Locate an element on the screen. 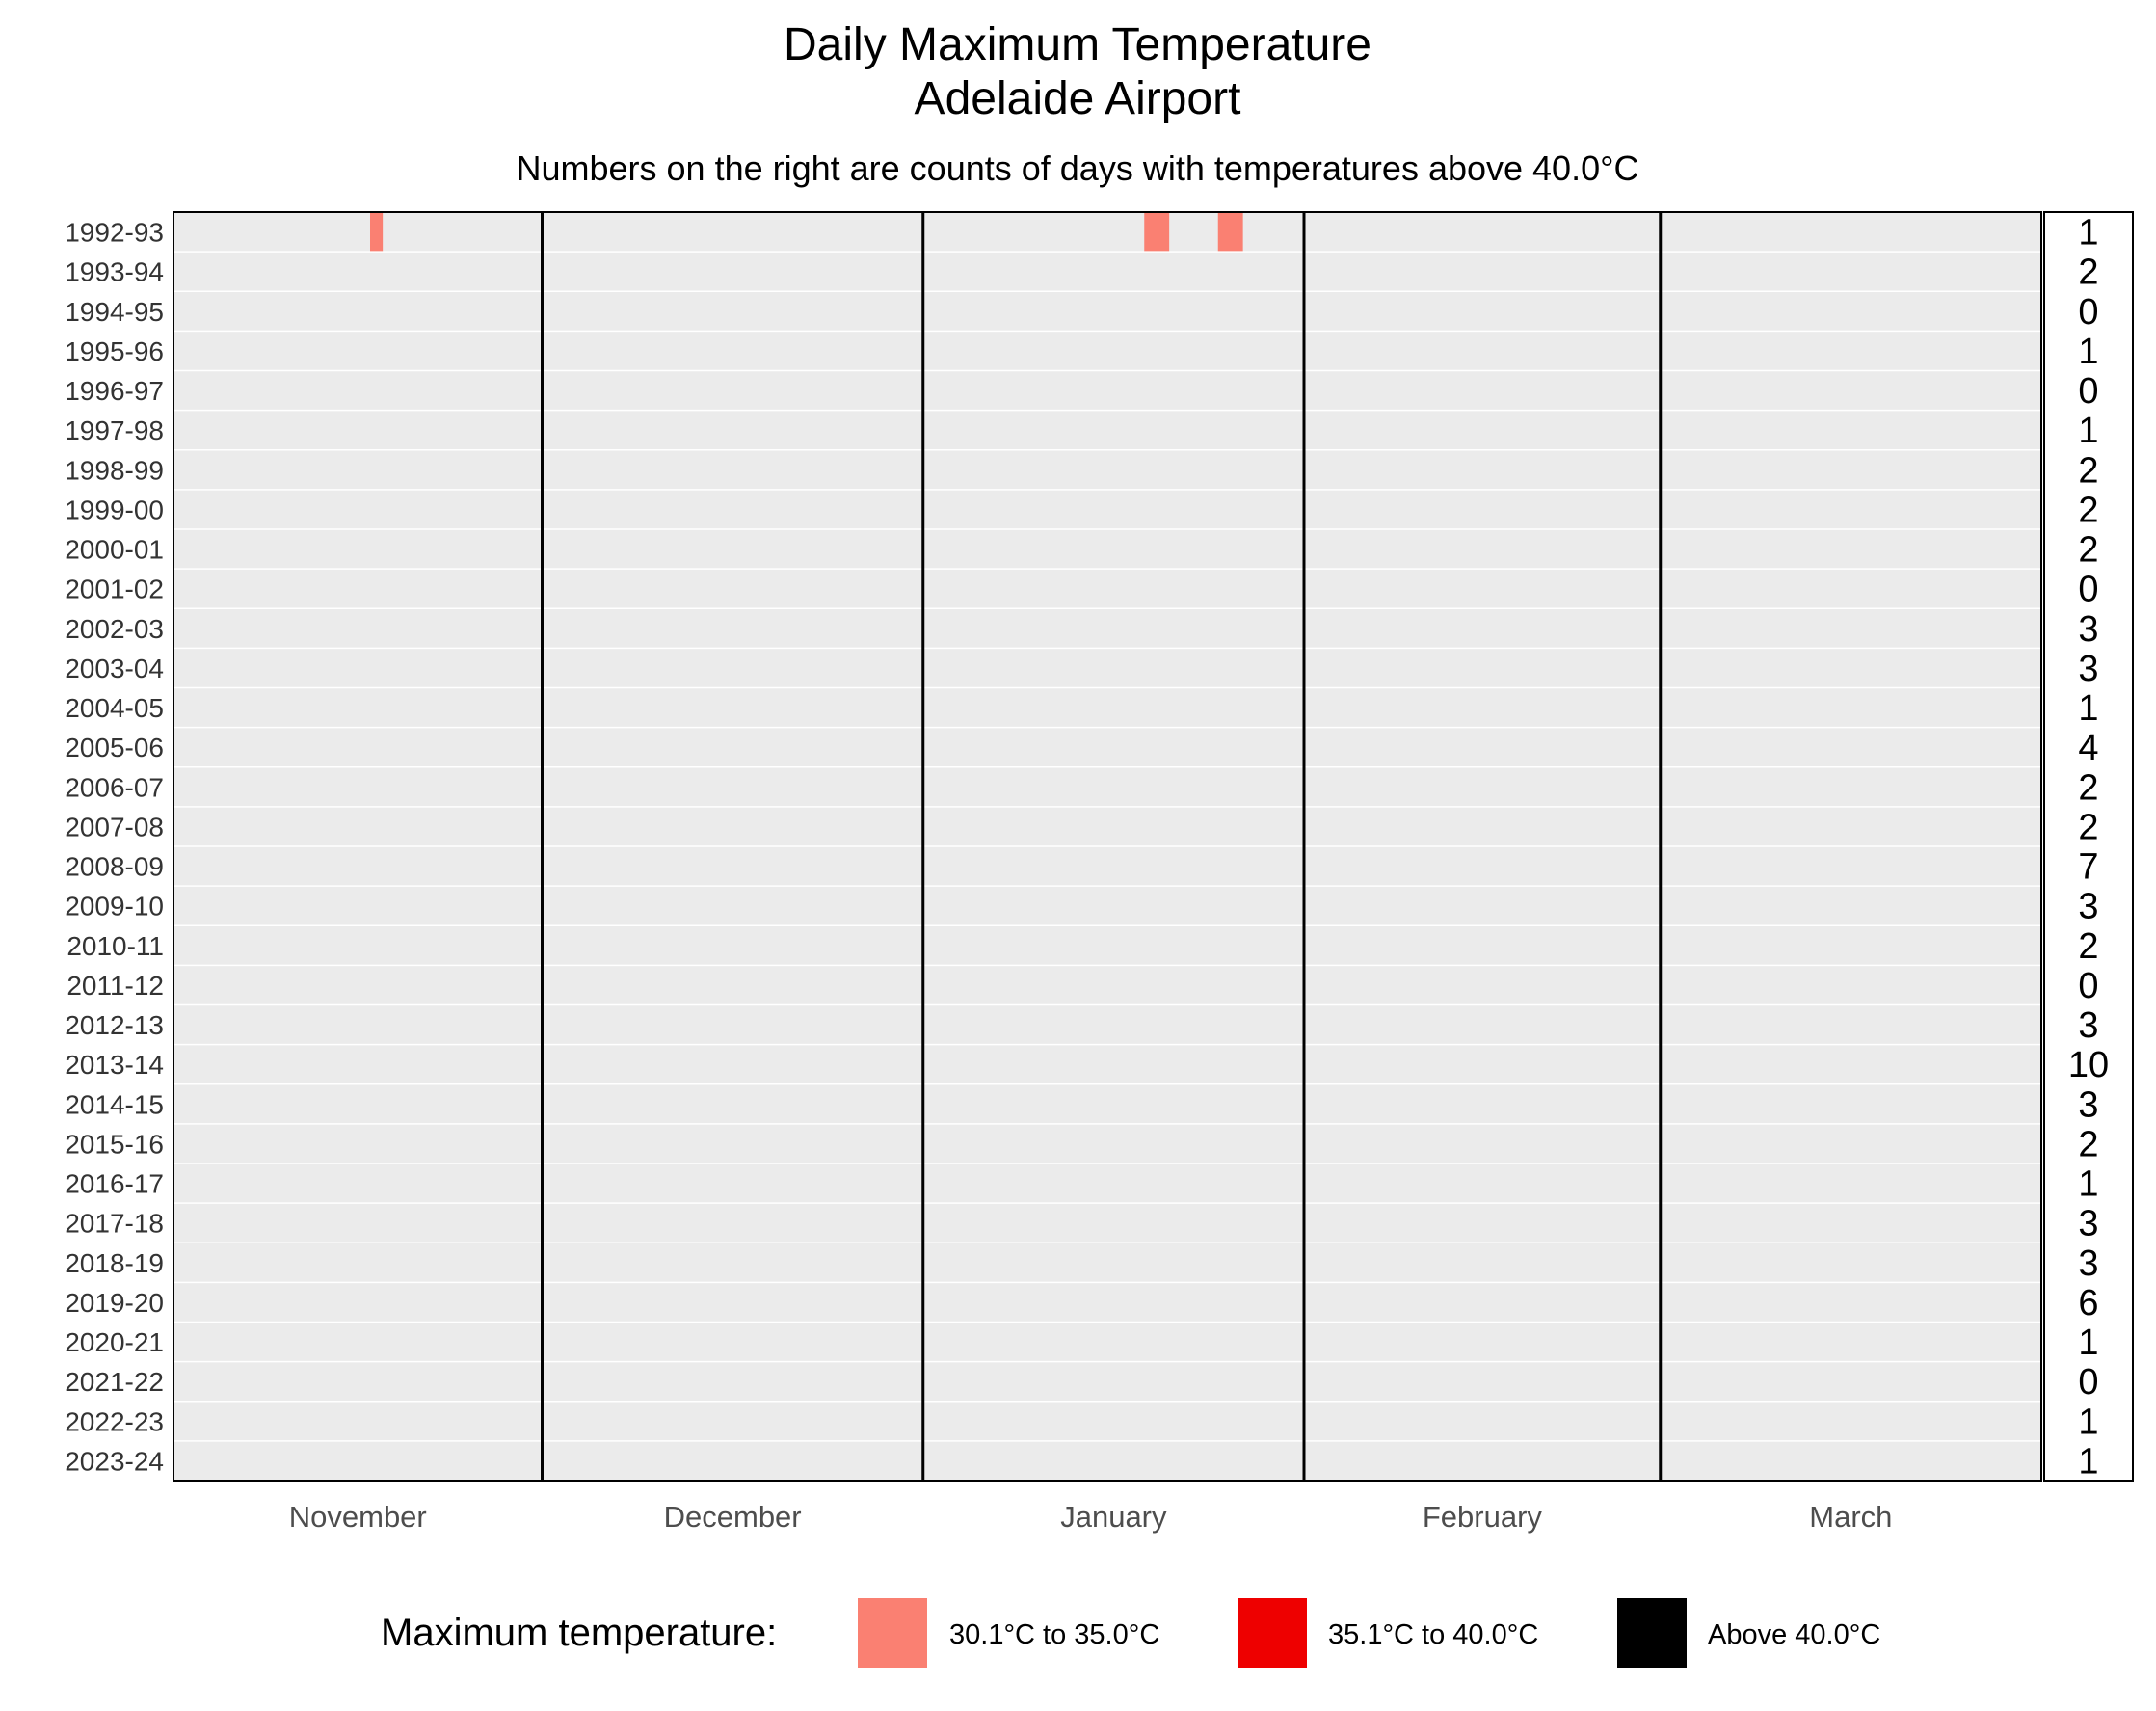  legend-label-above-40: Above 40.0°C is located at coordinates (1794, 1634).